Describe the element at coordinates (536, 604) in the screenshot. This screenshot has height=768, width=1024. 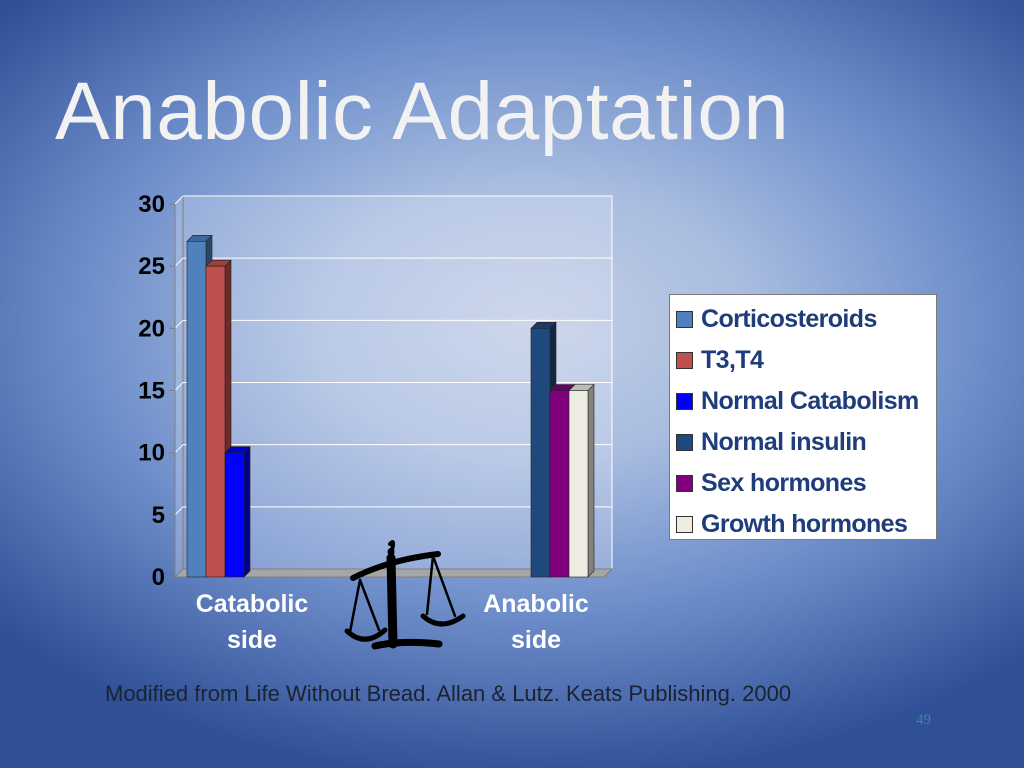
I see `category-label: Anabolic` at that location.